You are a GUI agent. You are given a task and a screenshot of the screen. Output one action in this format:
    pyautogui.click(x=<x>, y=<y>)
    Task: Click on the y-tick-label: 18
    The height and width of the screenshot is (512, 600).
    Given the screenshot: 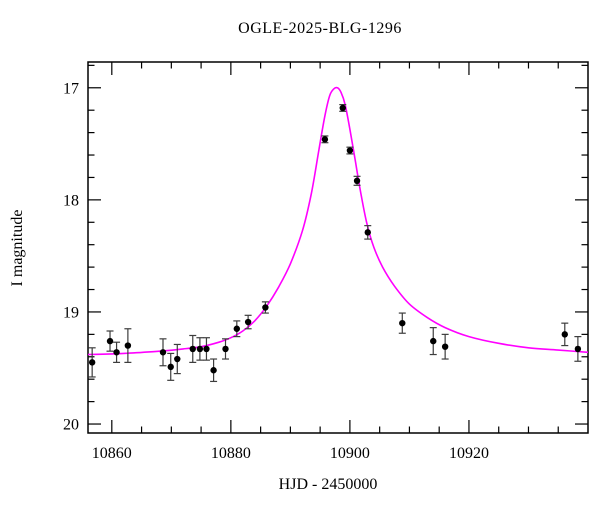 What is the action you would take?
    pyautogui.click(x=71, y=200)
    